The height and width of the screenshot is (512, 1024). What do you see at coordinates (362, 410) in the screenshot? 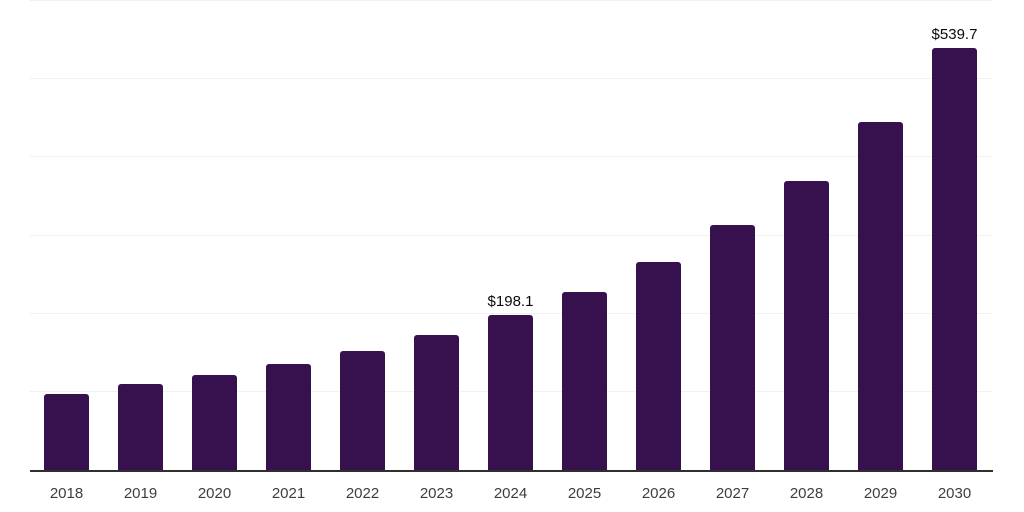
I see `bar-2022` at bounding box center [362, 410].